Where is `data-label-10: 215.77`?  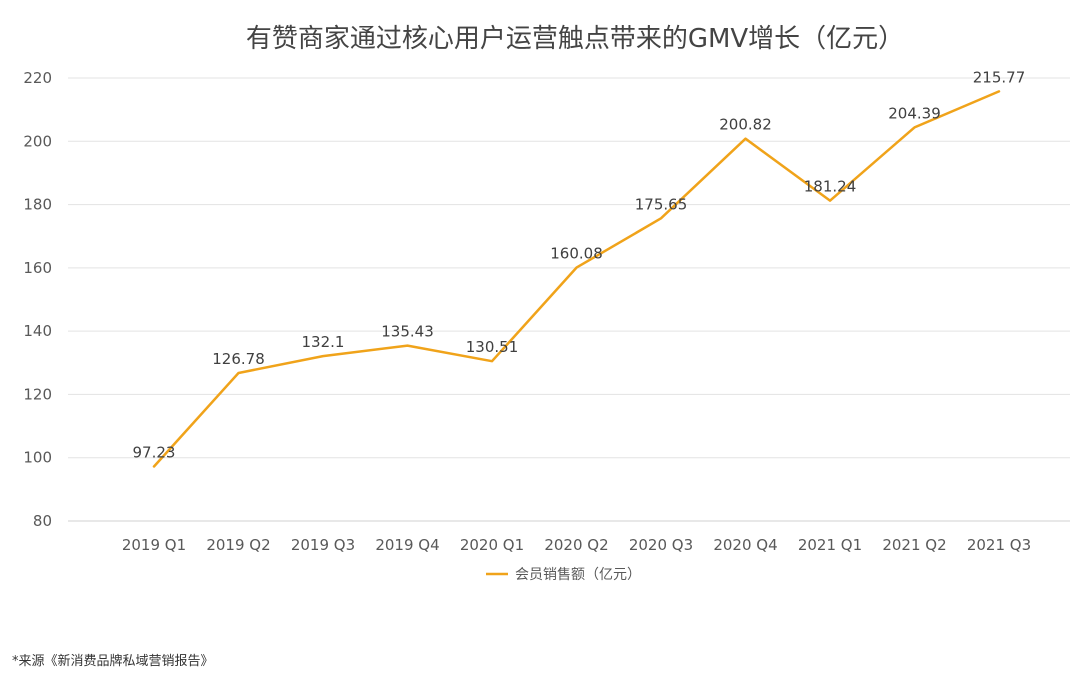
data-label-10: 215.77 is located at coordinates (999, 77).